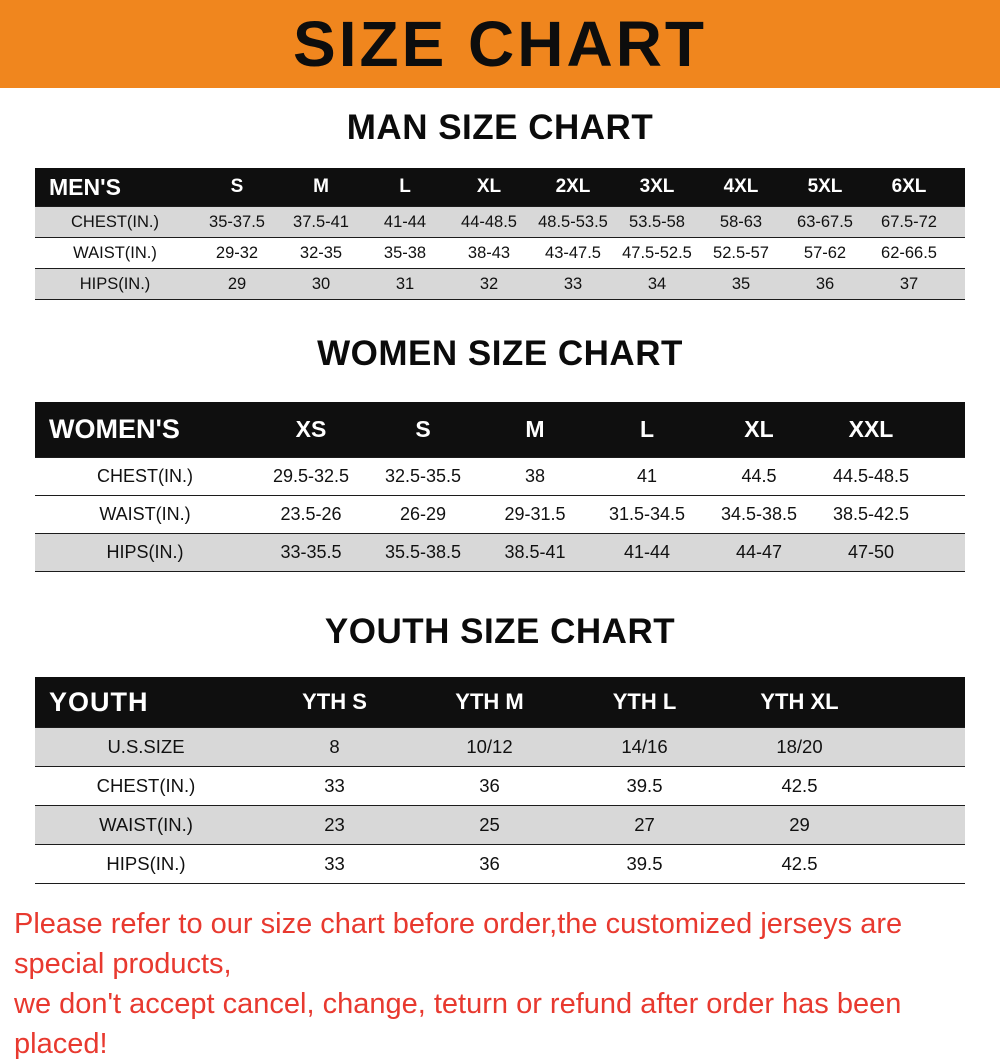 The image size is (1000, 1064). What do you see at coordinates (909, 252) in the screenshot?
I see `cell: 62-66.5` at bounding box center [909, 252].